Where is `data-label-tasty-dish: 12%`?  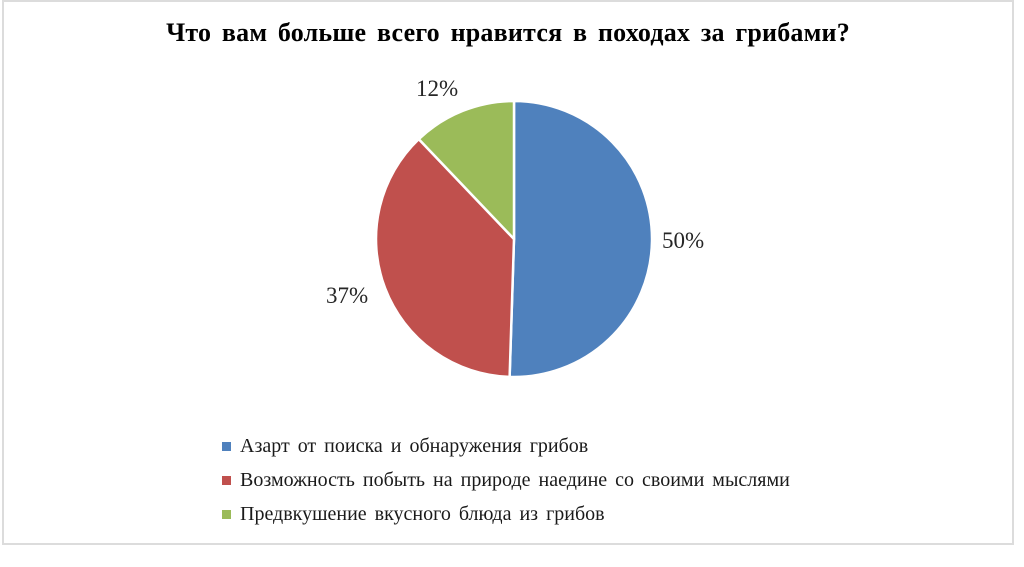
data-label-tasty-dish: 12% is located at coordinates (437, 88).